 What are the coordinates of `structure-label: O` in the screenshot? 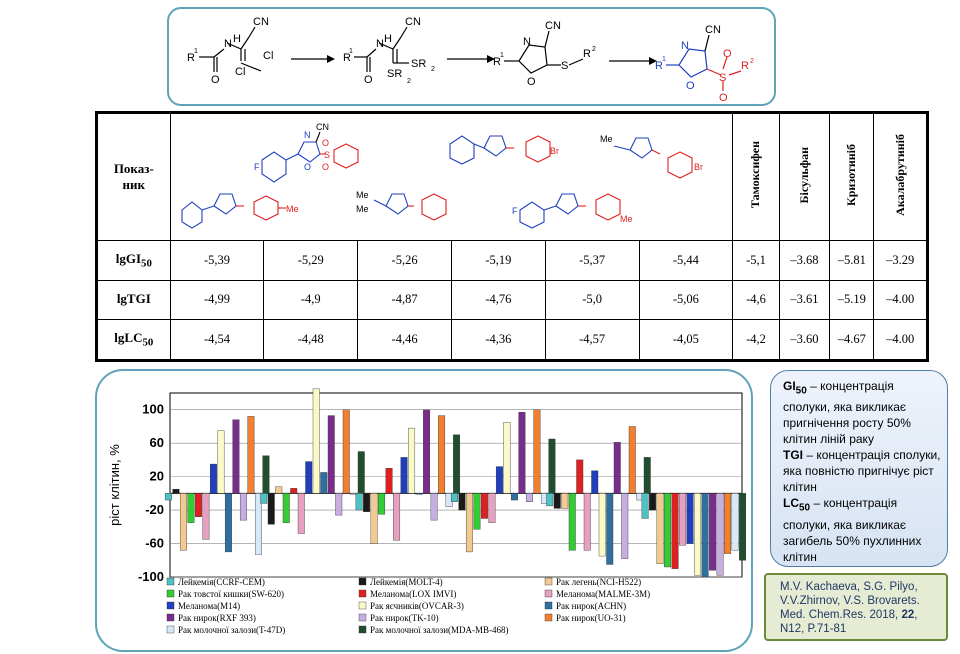 It's located at (307, 167).